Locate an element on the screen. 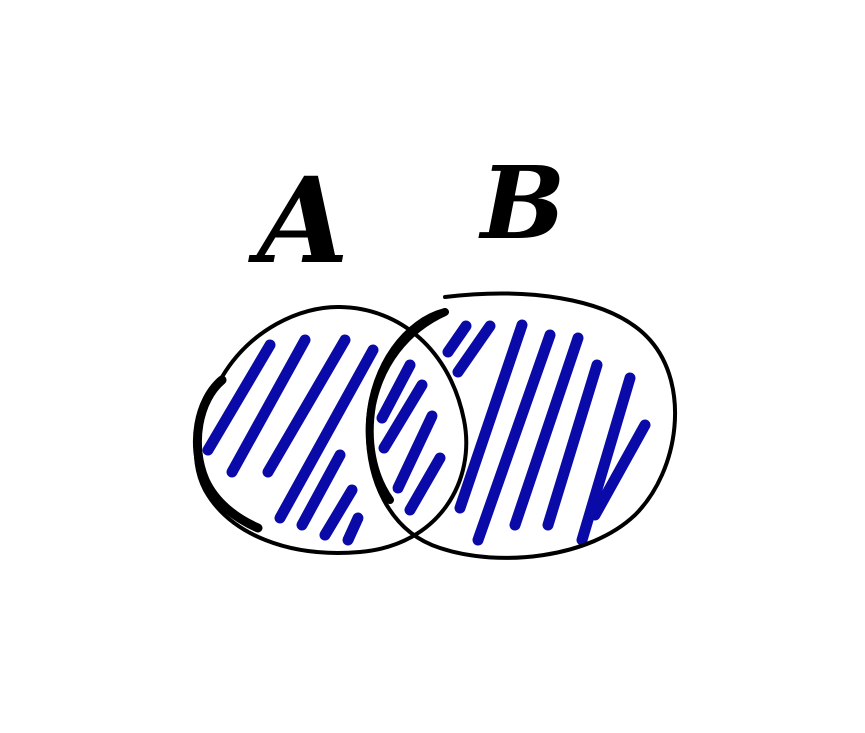 Image resolution: width=865 pixels, height=733 pixels. set-a-shading is located at coordinates (290, 440).